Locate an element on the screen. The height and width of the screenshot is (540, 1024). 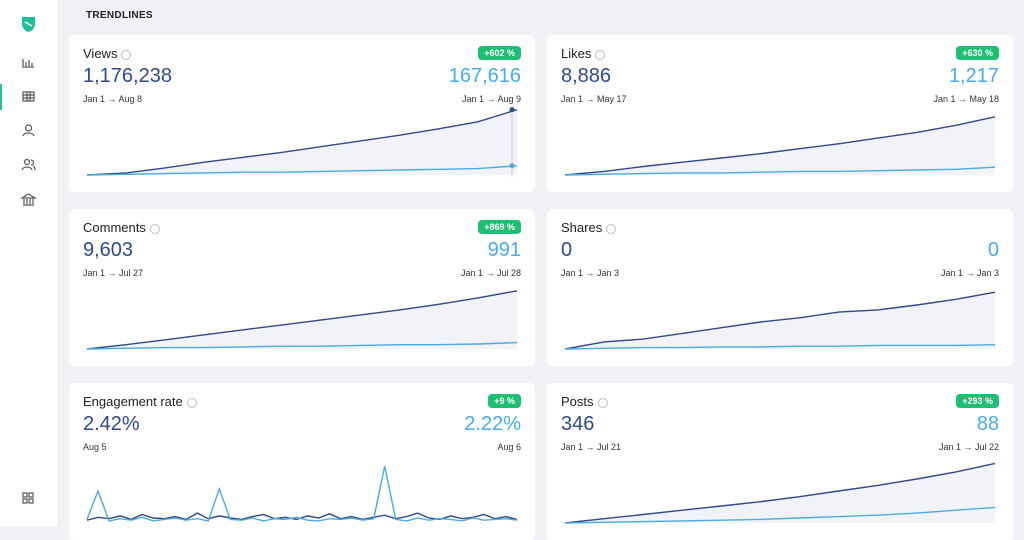
date-range: Jan 1 → Jan 3 is located at coordinates (590, 273).